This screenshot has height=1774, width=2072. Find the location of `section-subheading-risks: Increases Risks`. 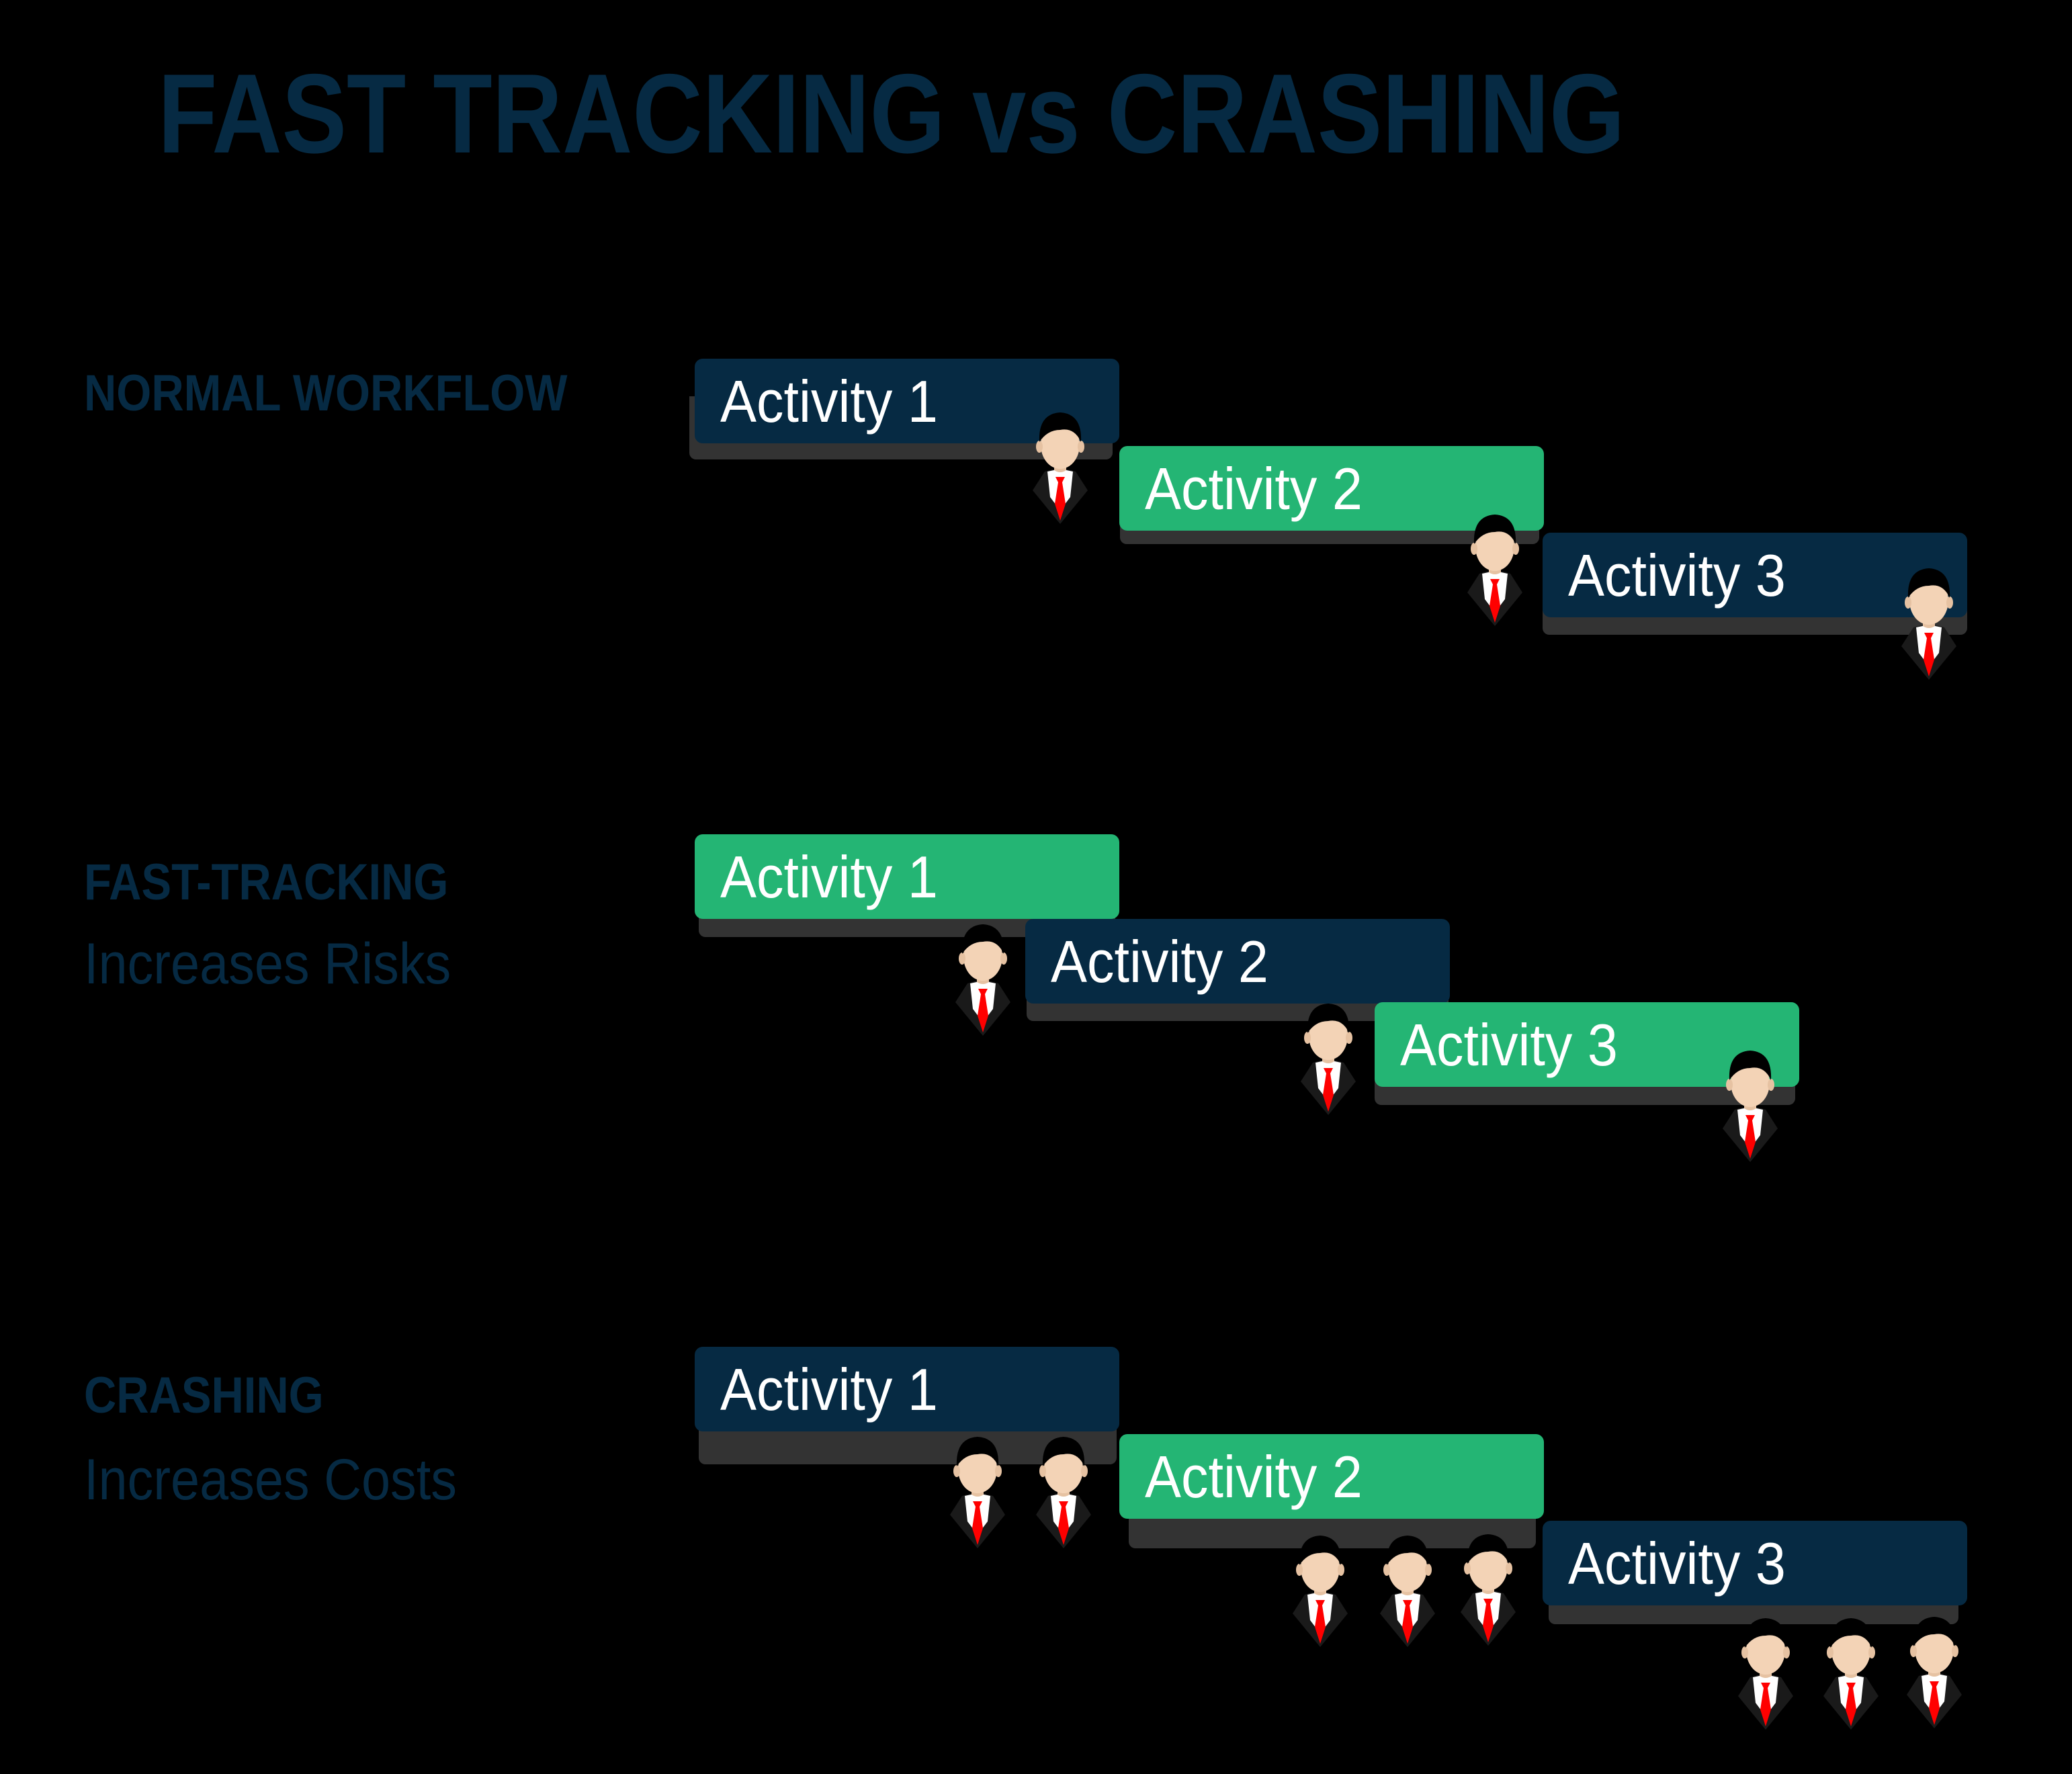

section-subheading-risks: Increases Risks is located at coordinates (267, 964).